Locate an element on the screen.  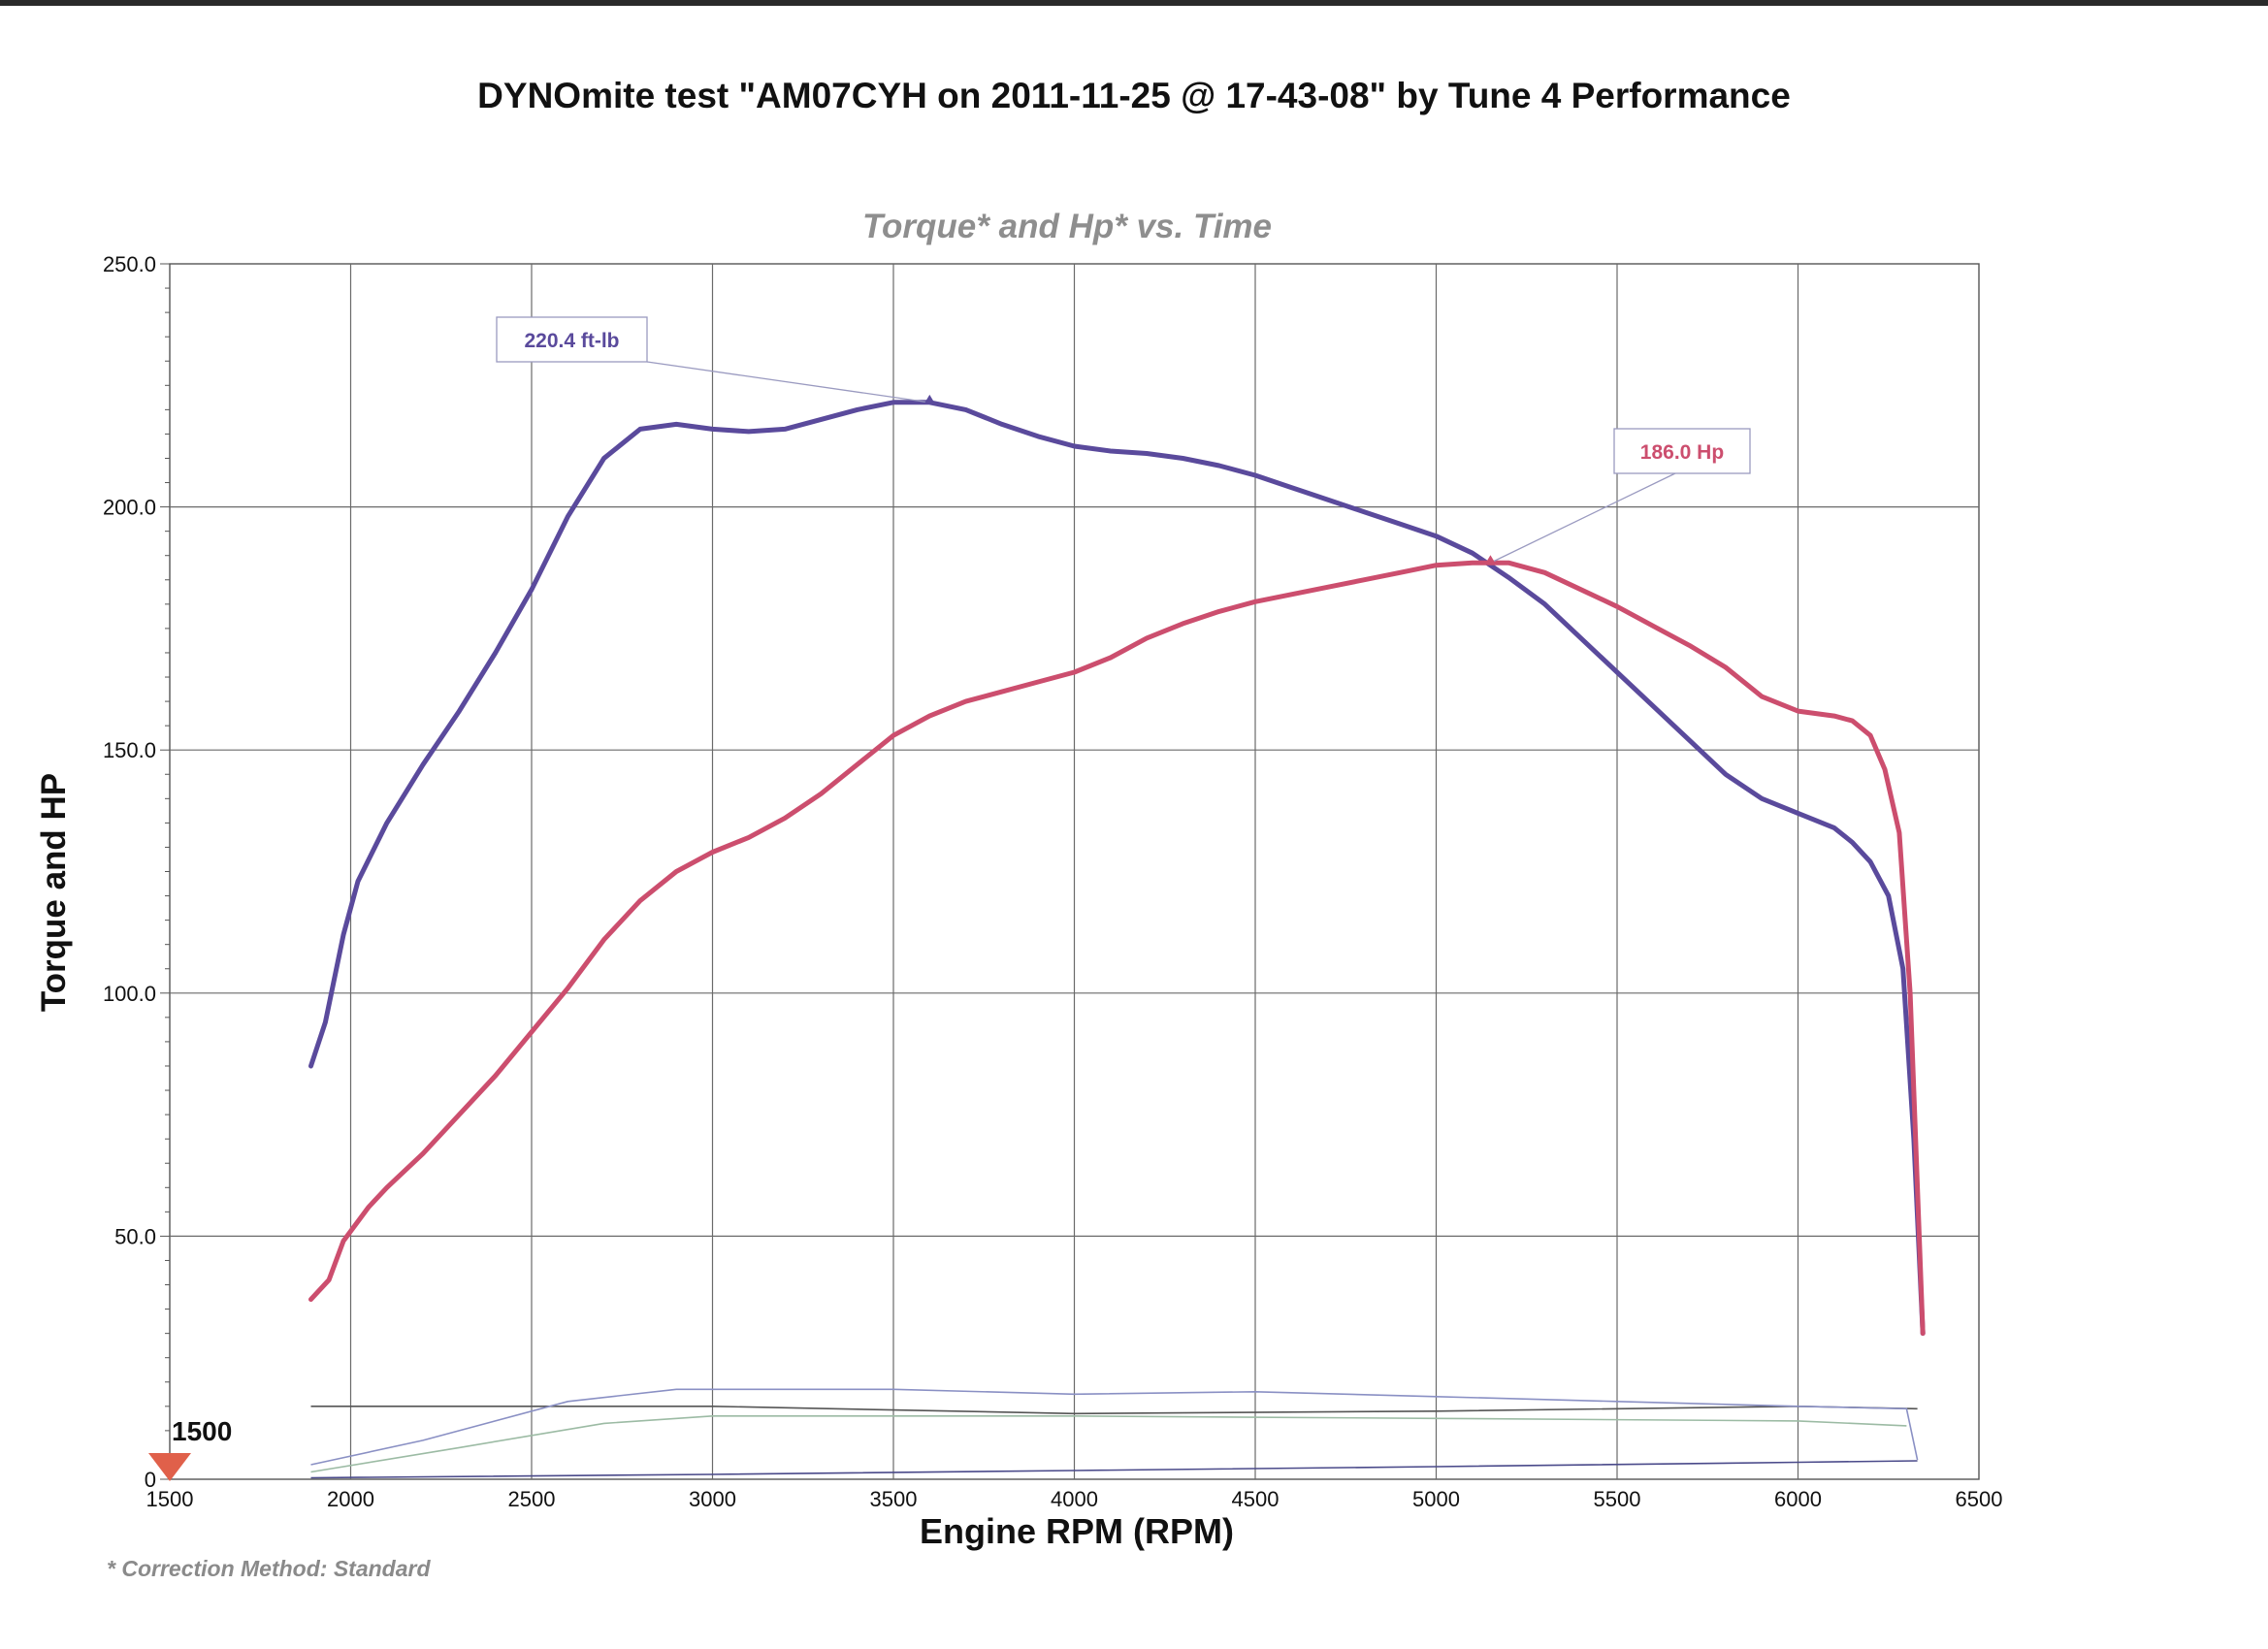
x-tick-label: 2000 is located at coordinates (350, 1499).